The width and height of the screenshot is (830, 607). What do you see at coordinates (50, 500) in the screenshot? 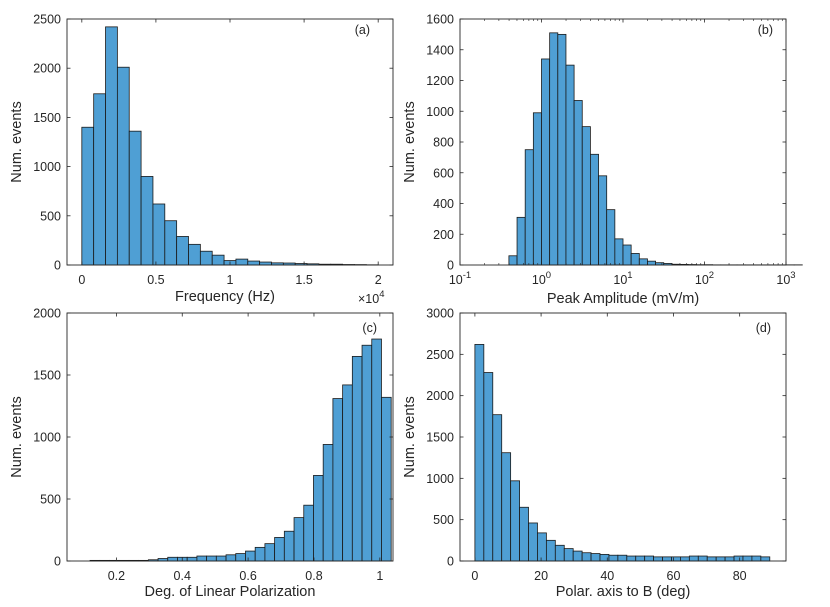
I see `panel-c-y-tick-label: 500` at bounding box center [50, 500].